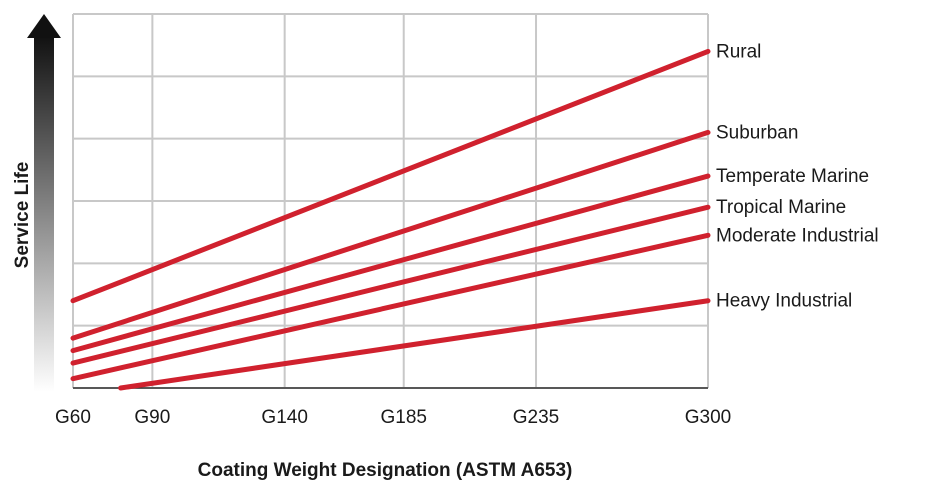  What do you see at coordinates (403, 417) in the screenshot?
I see `x-tick-label: G185` at bounding box center [403, 417].